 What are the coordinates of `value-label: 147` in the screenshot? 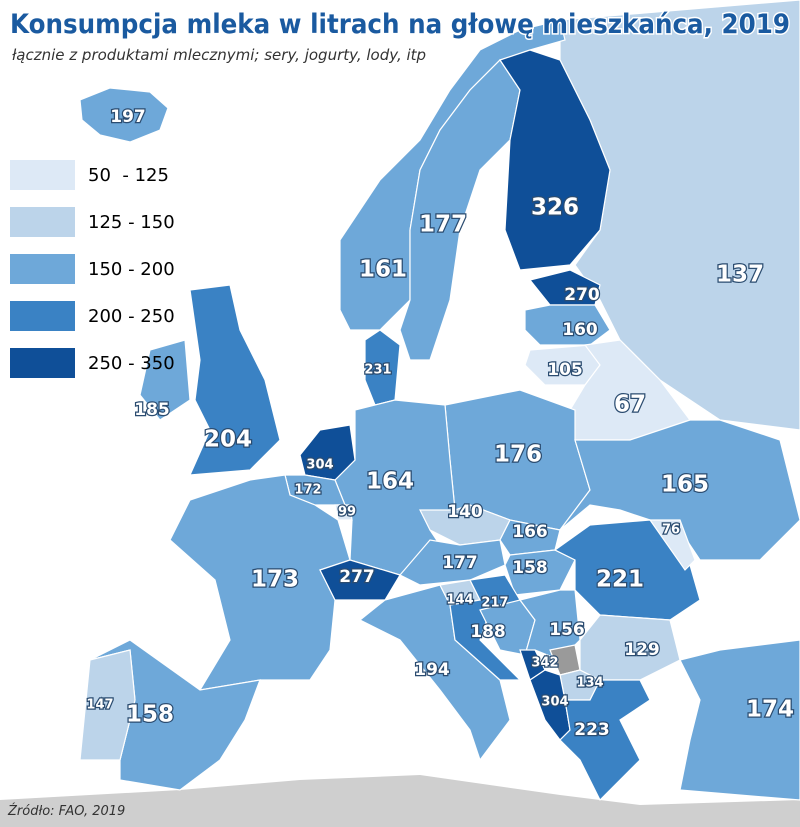 It's located at (99, 705).